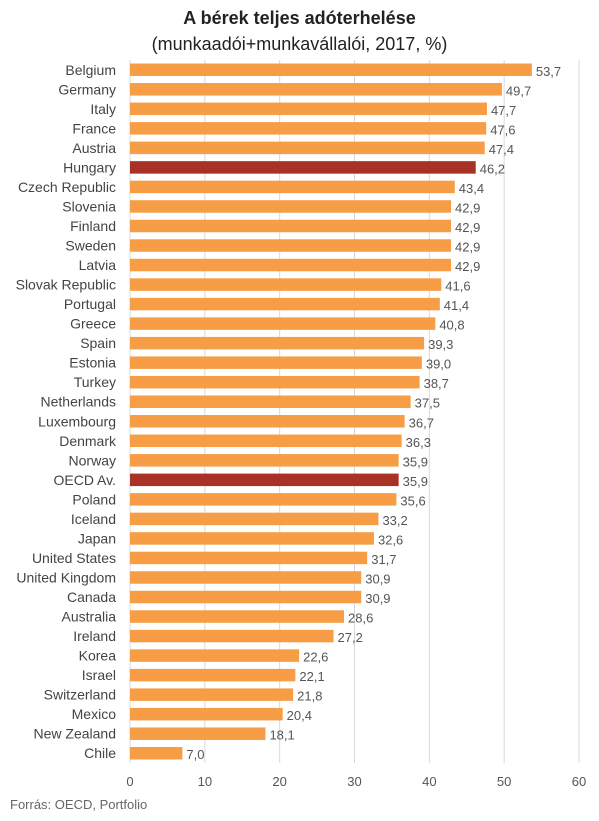  I want to click on x-tick-label: 50, so click(504, 781).